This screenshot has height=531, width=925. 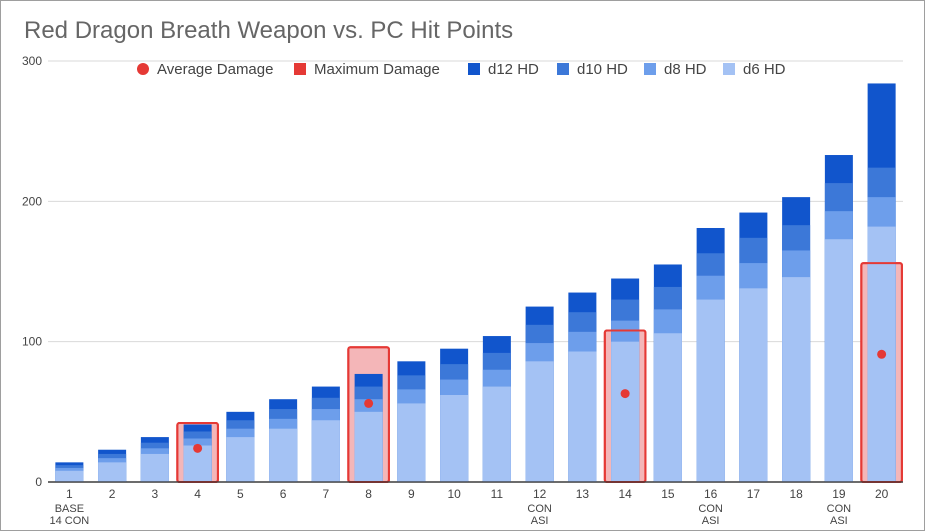 What do you see at coordinates (155, 494) in the screenshot?
I see `x-tick-label: 3` at bounding box center [155, 494].